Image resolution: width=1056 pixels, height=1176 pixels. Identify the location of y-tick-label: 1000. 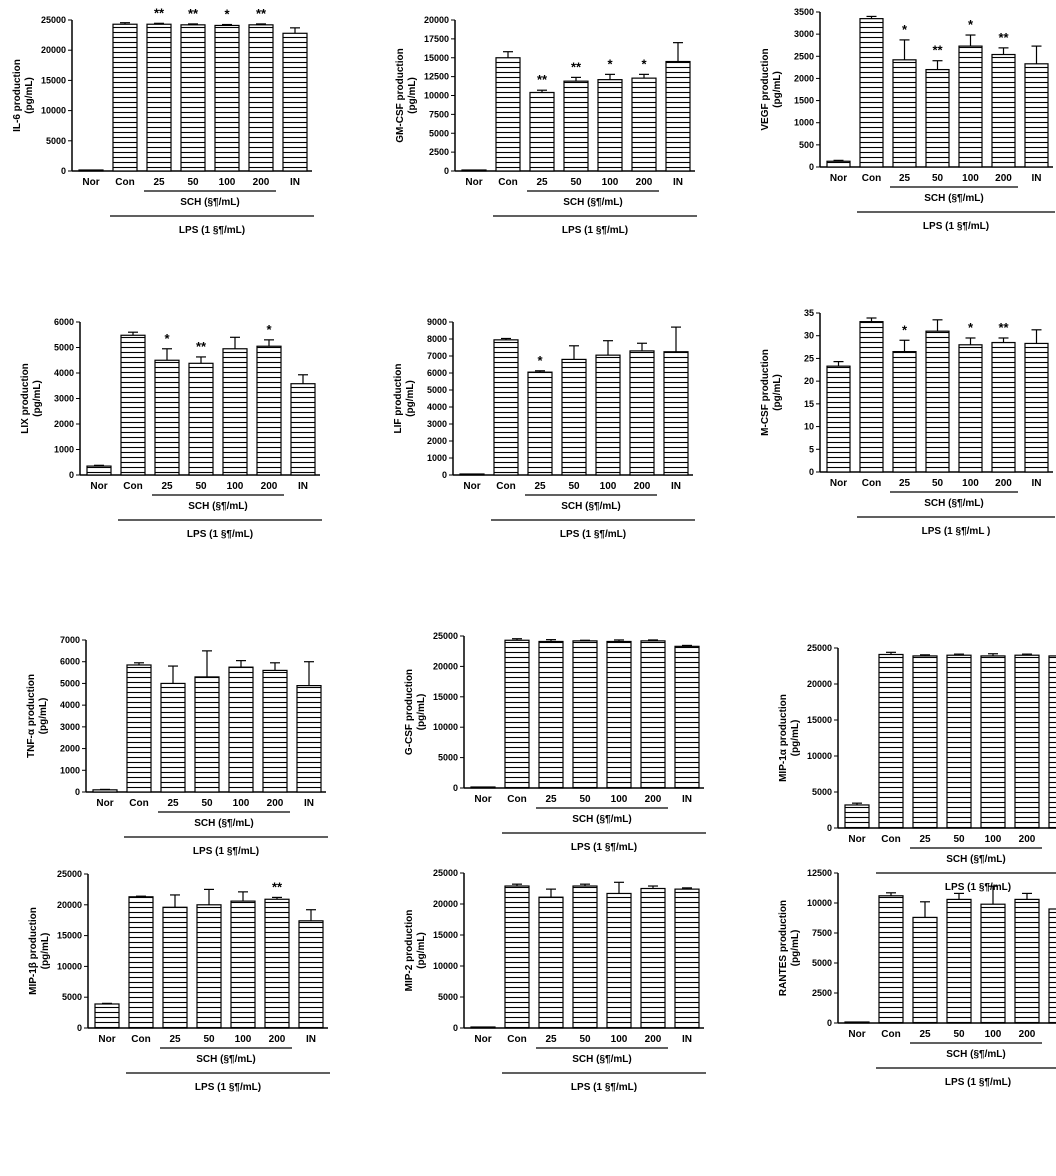
(804, 123).